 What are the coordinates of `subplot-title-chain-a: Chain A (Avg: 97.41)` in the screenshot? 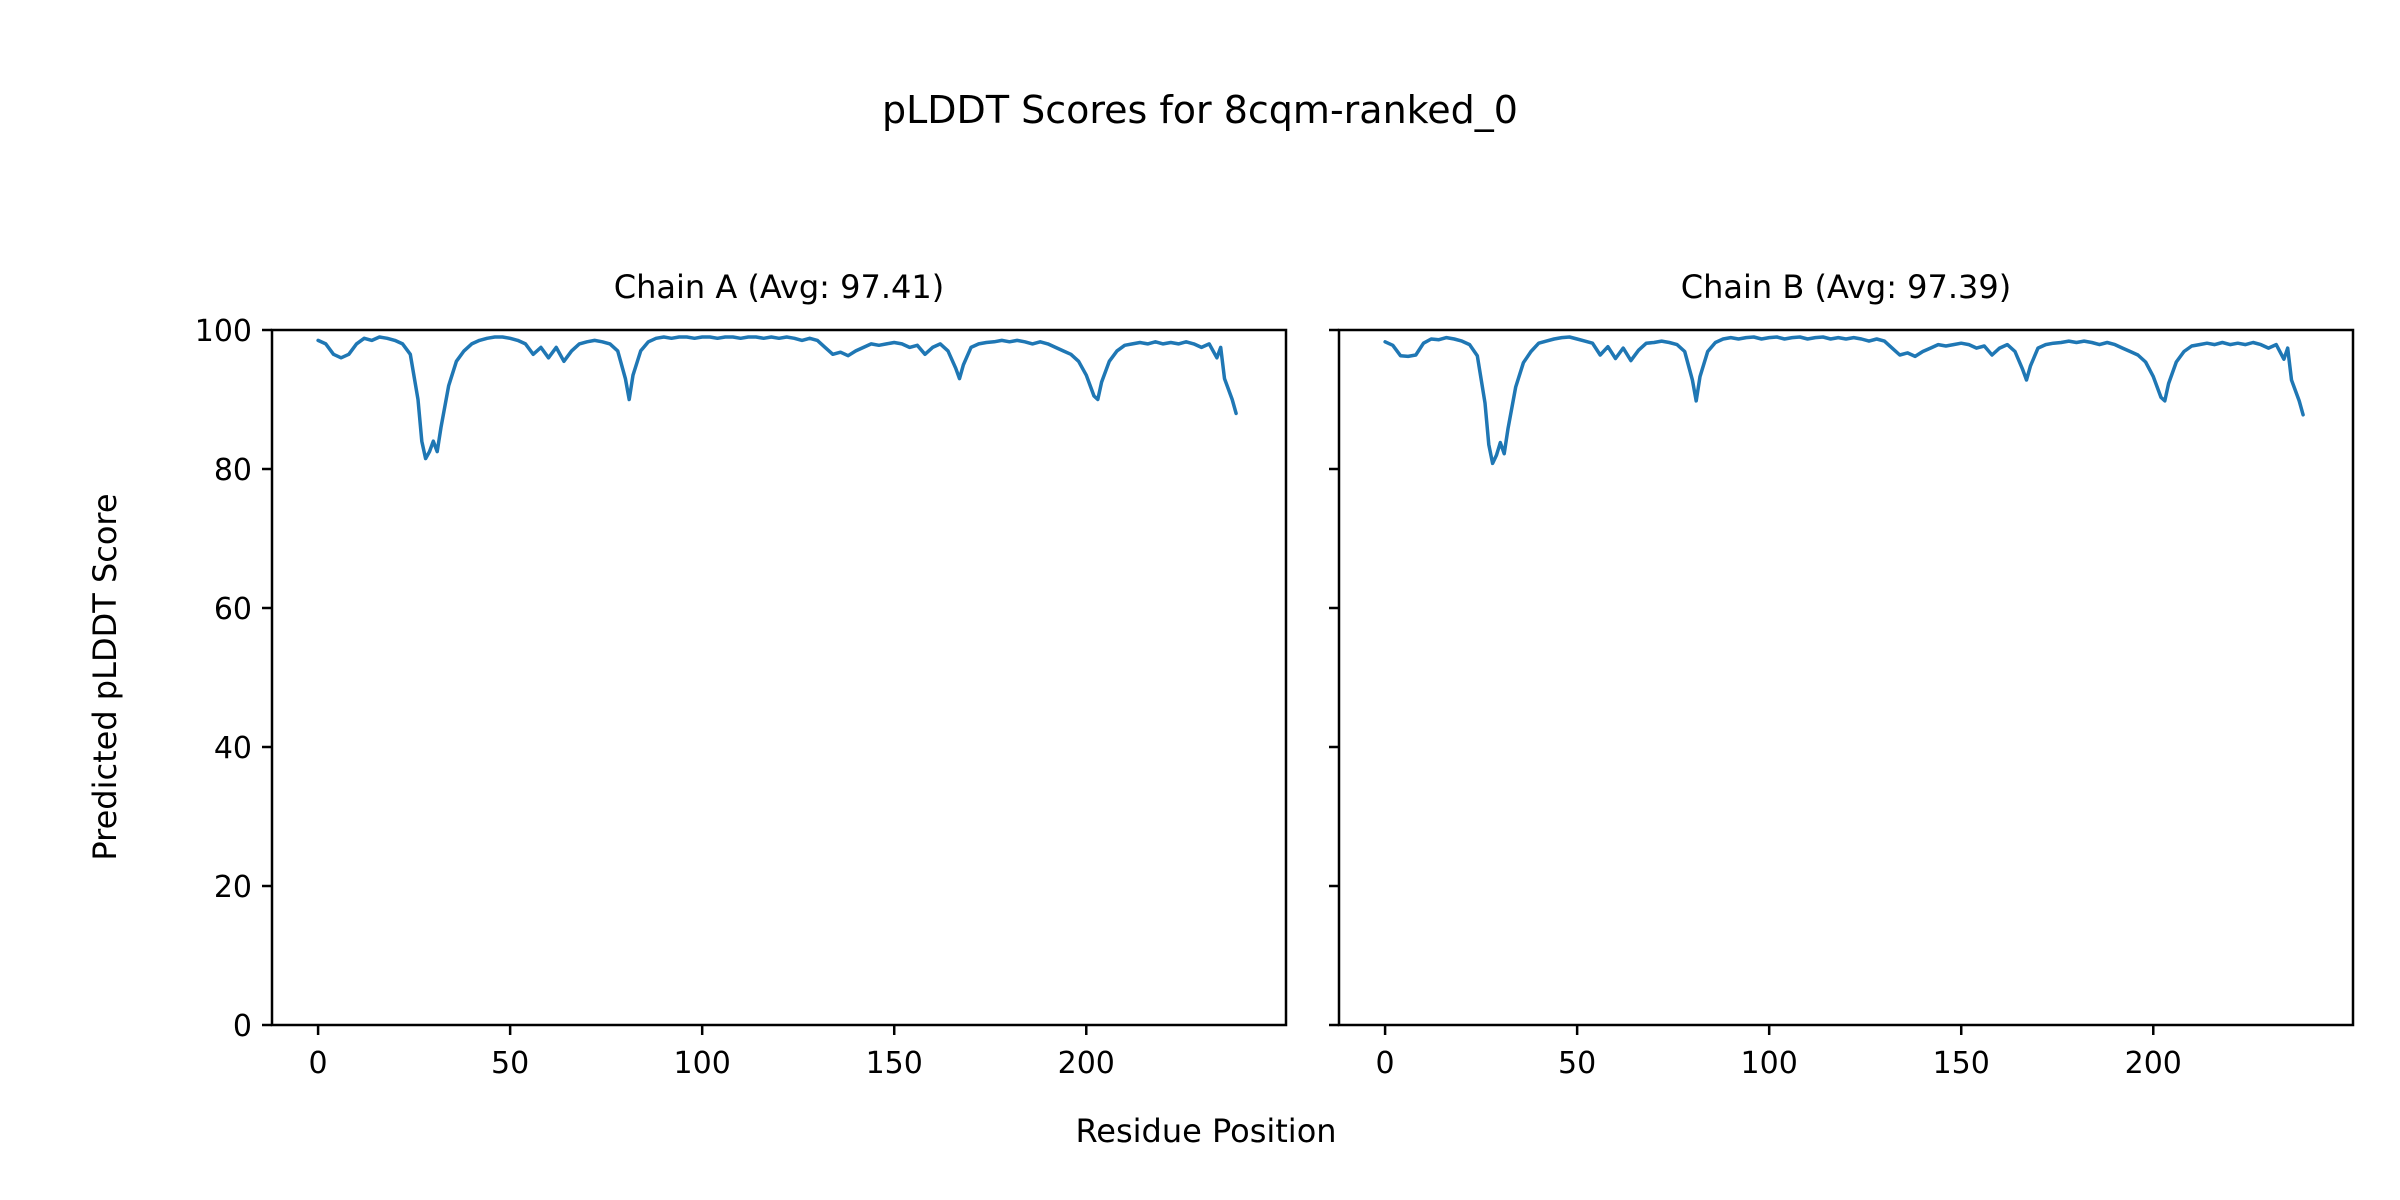 It's located at (779, 287).